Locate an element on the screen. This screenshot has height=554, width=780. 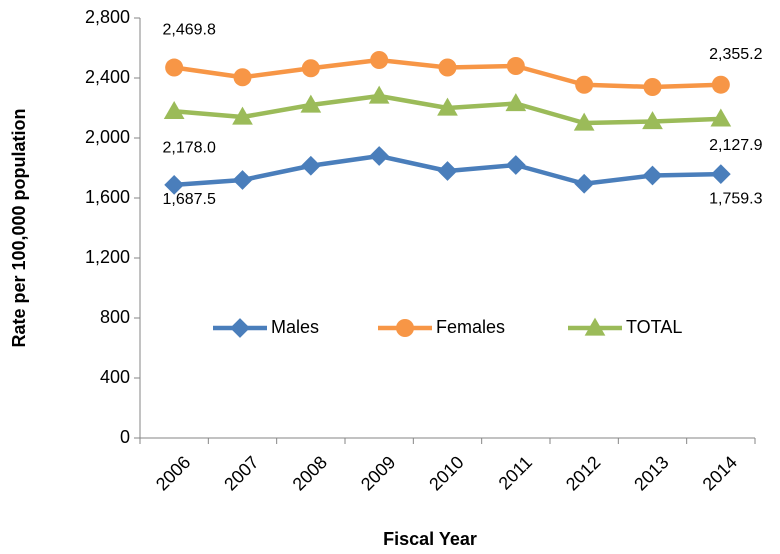
y-tick-label: 1,600 is located at coordinates (107, 197).